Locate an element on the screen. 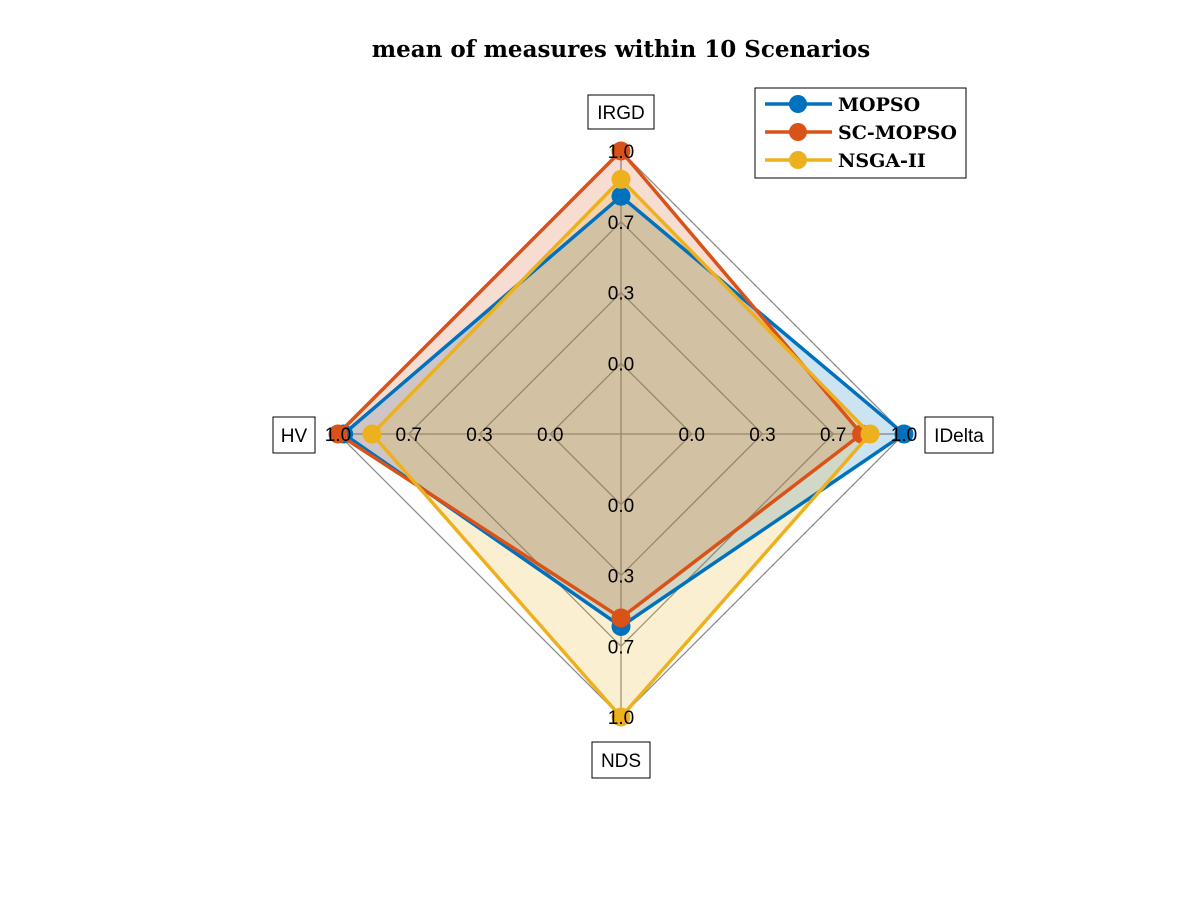  svg-text: IRGD is located at coordinates (621, 113).